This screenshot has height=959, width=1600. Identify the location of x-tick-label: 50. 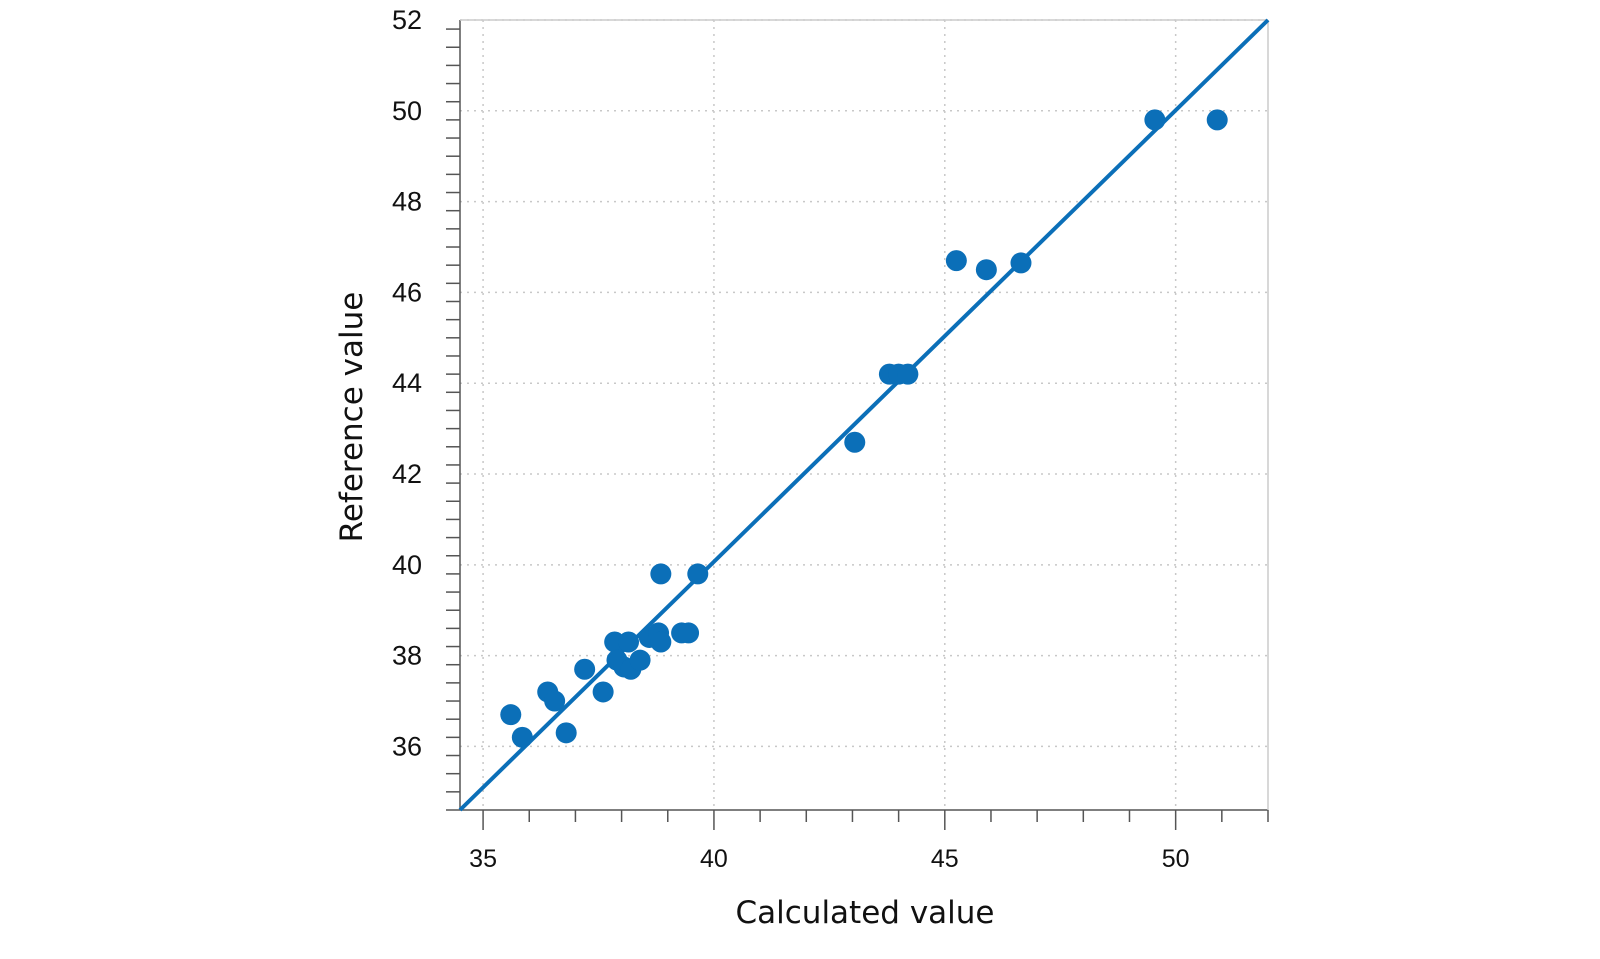
(1176, 859).